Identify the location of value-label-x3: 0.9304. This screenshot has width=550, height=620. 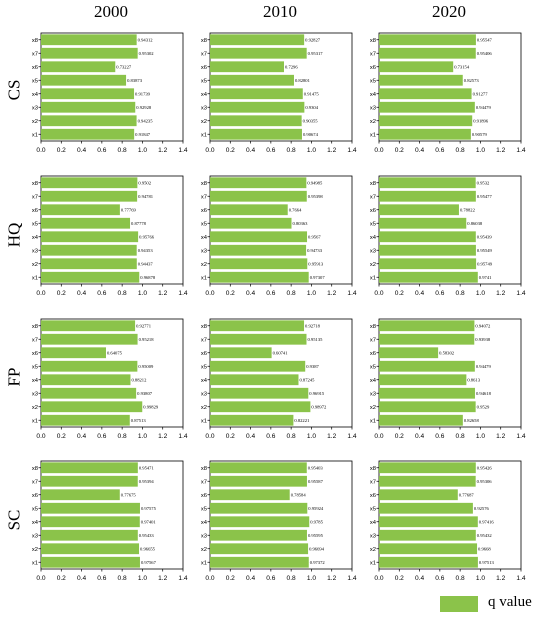
(311, 107).